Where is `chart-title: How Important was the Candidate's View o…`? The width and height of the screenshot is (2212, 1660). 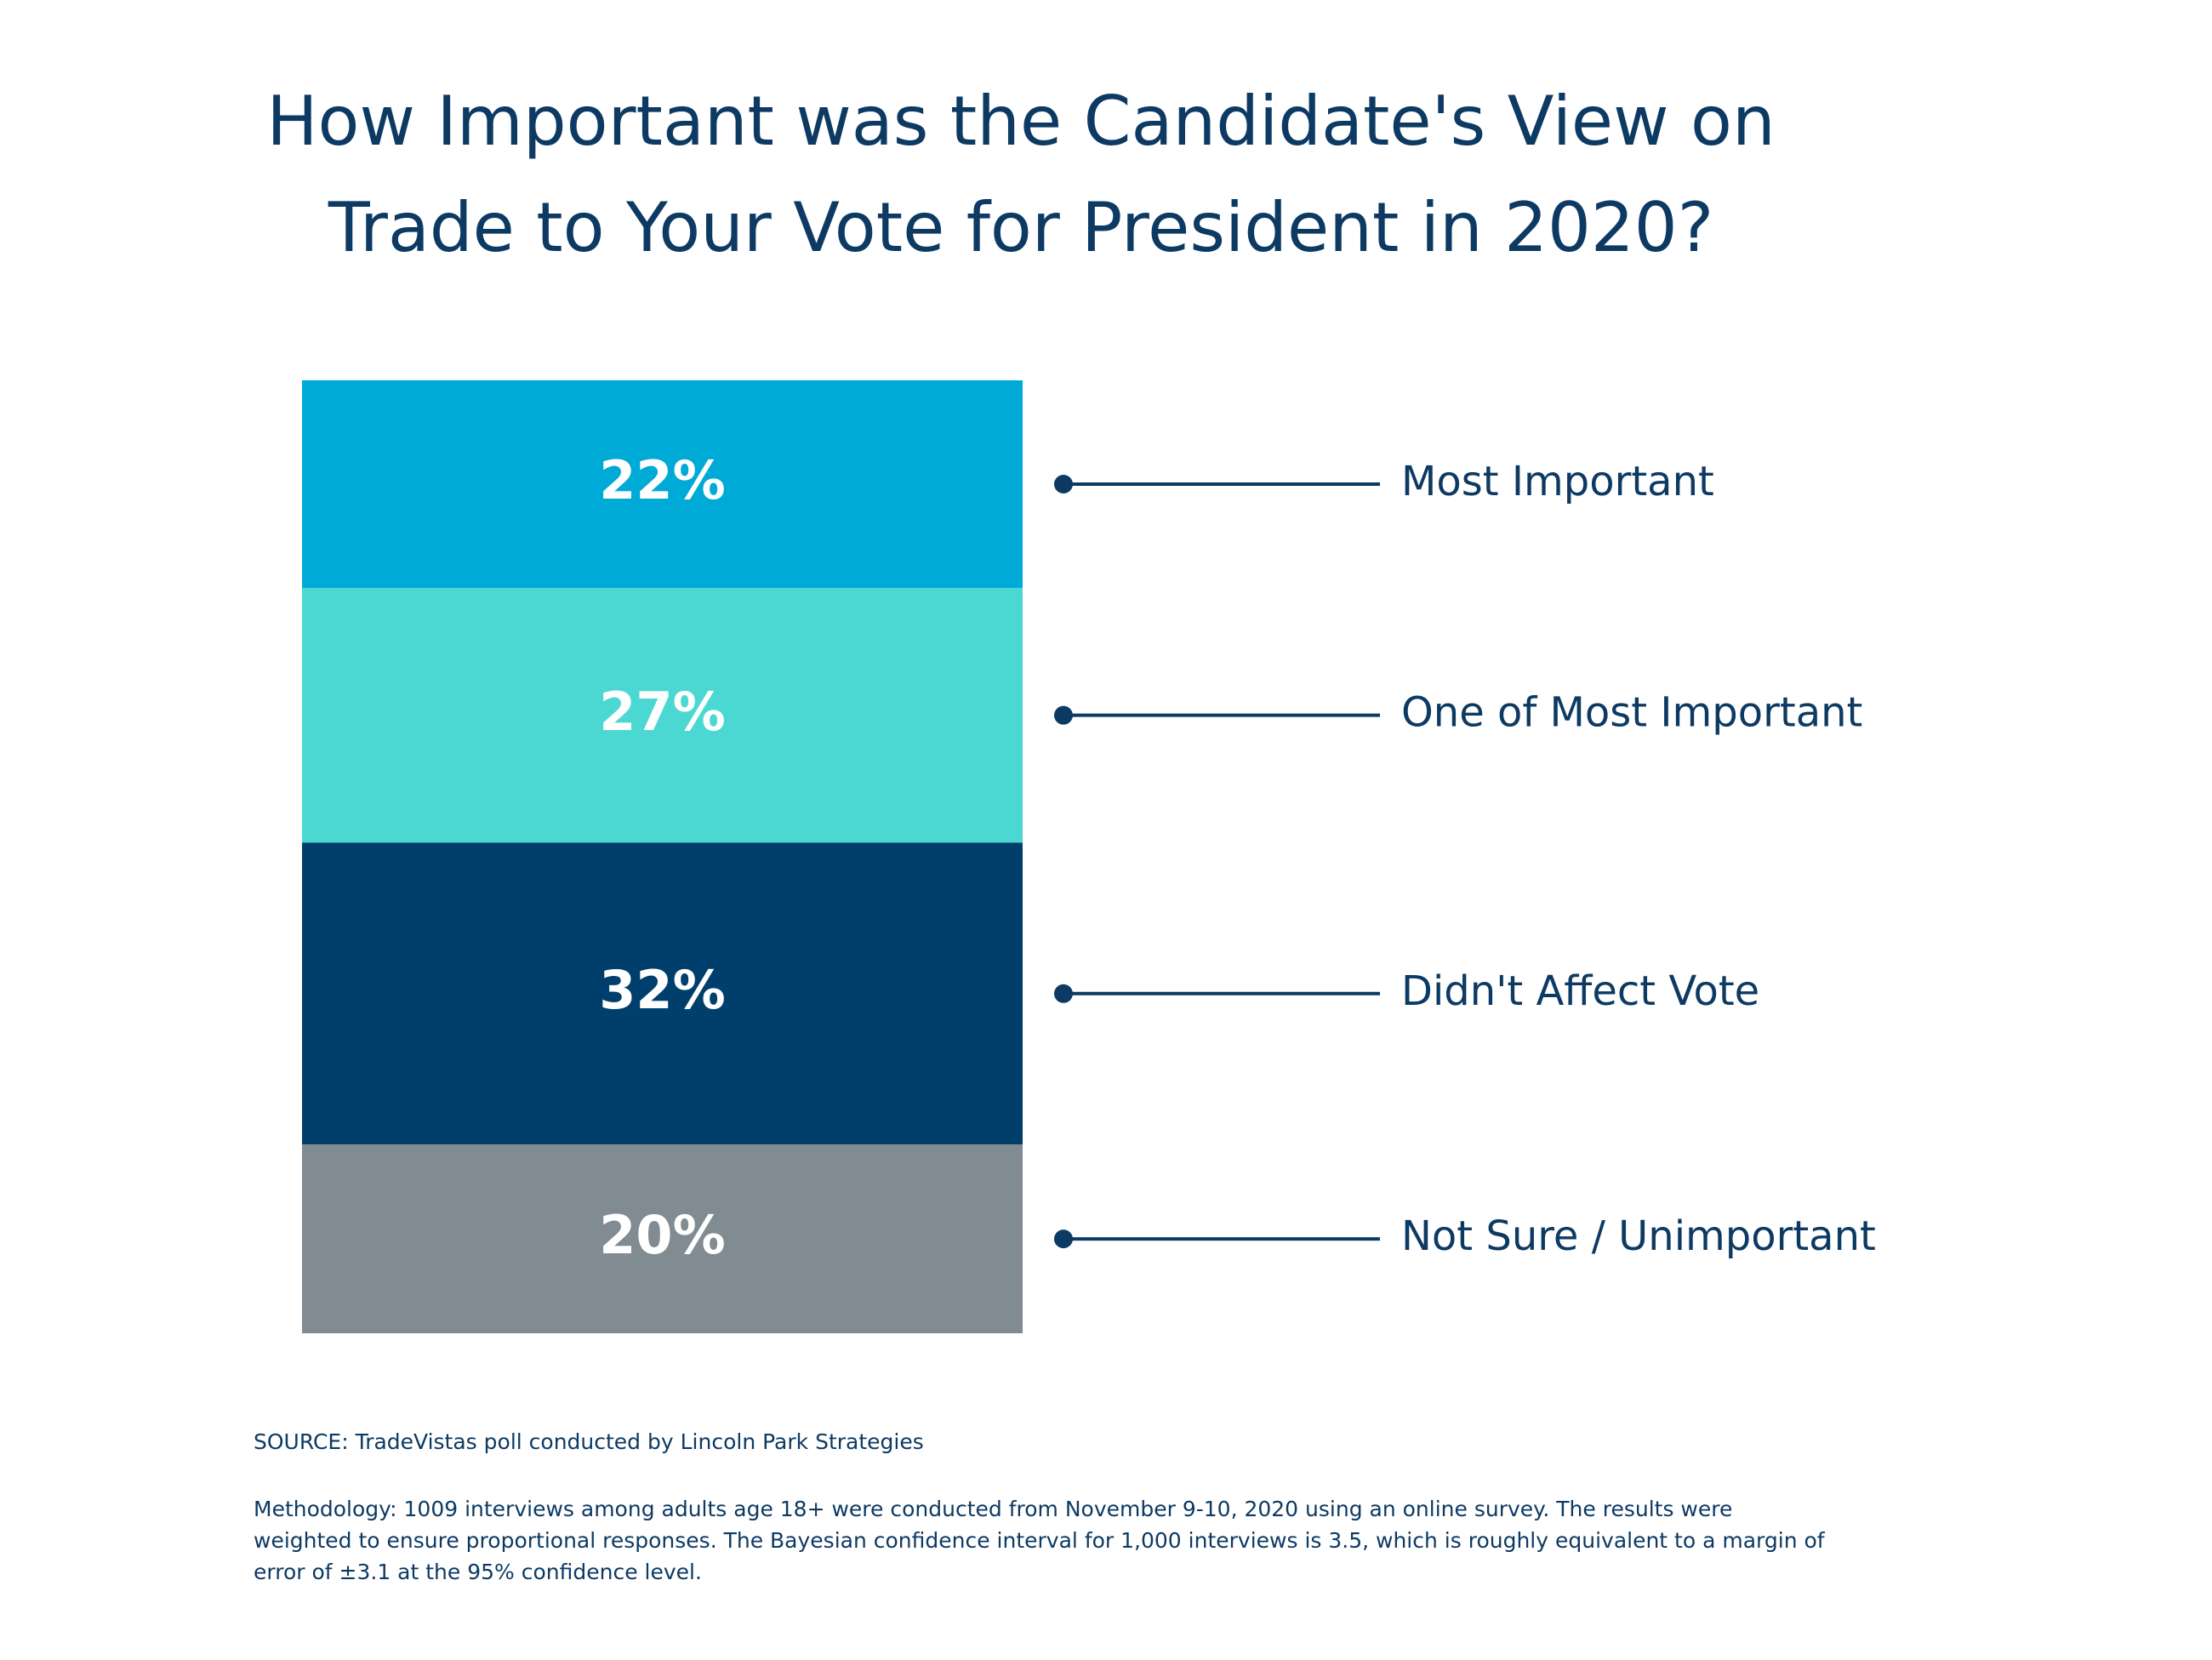
chart-title: How Important was the Candidate's View o… is located at coordinates (1021, 174).